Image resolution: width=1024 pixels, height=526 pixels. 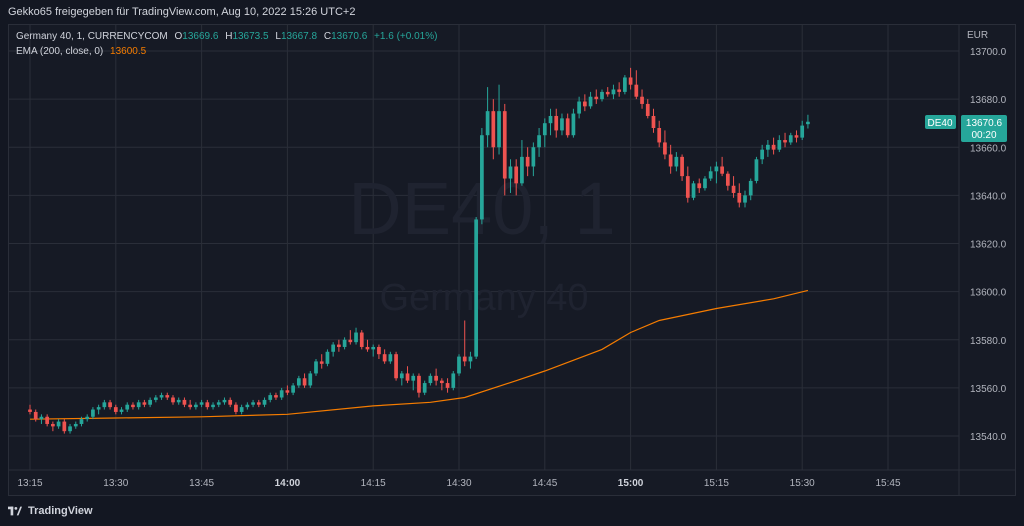 What do you see at coordinates (988, 293) in the screenshot?
I see `price-tick-label: 13600.0` at bounding box center [988, 293].